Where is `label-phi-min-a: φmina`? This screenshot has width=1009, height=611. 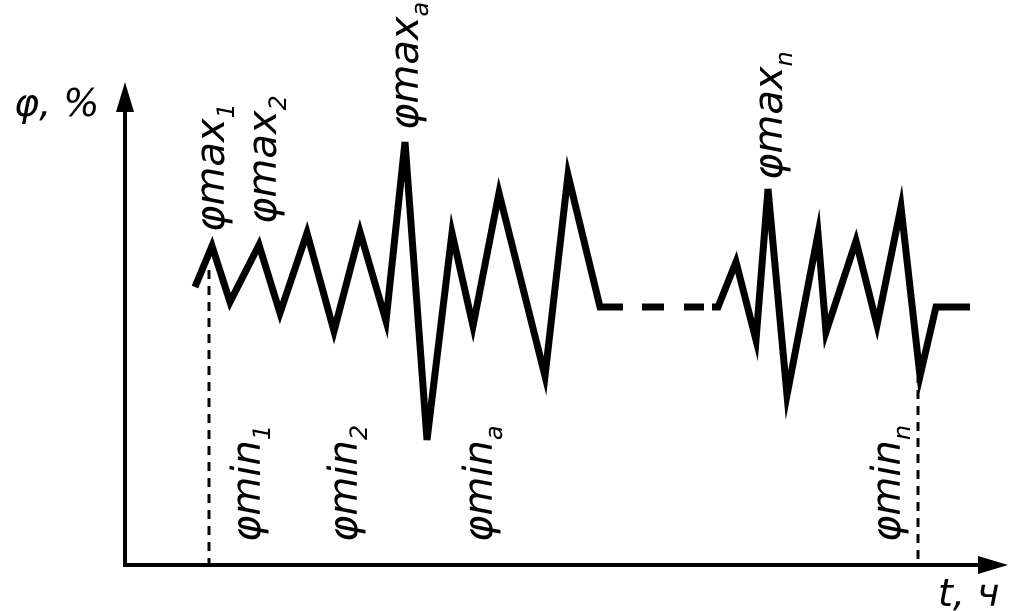
label-phi-min-a: φmina is located at coordinates (482, 483).